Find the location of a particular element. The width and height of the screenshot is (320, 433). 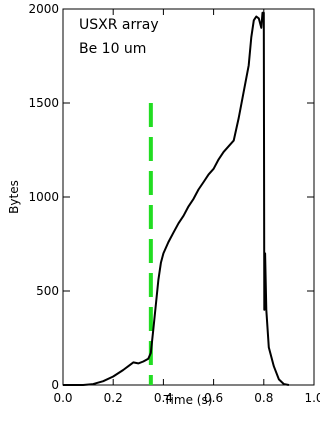

annotation-line-2: Be 10 um is located at coordinates (112, 49).